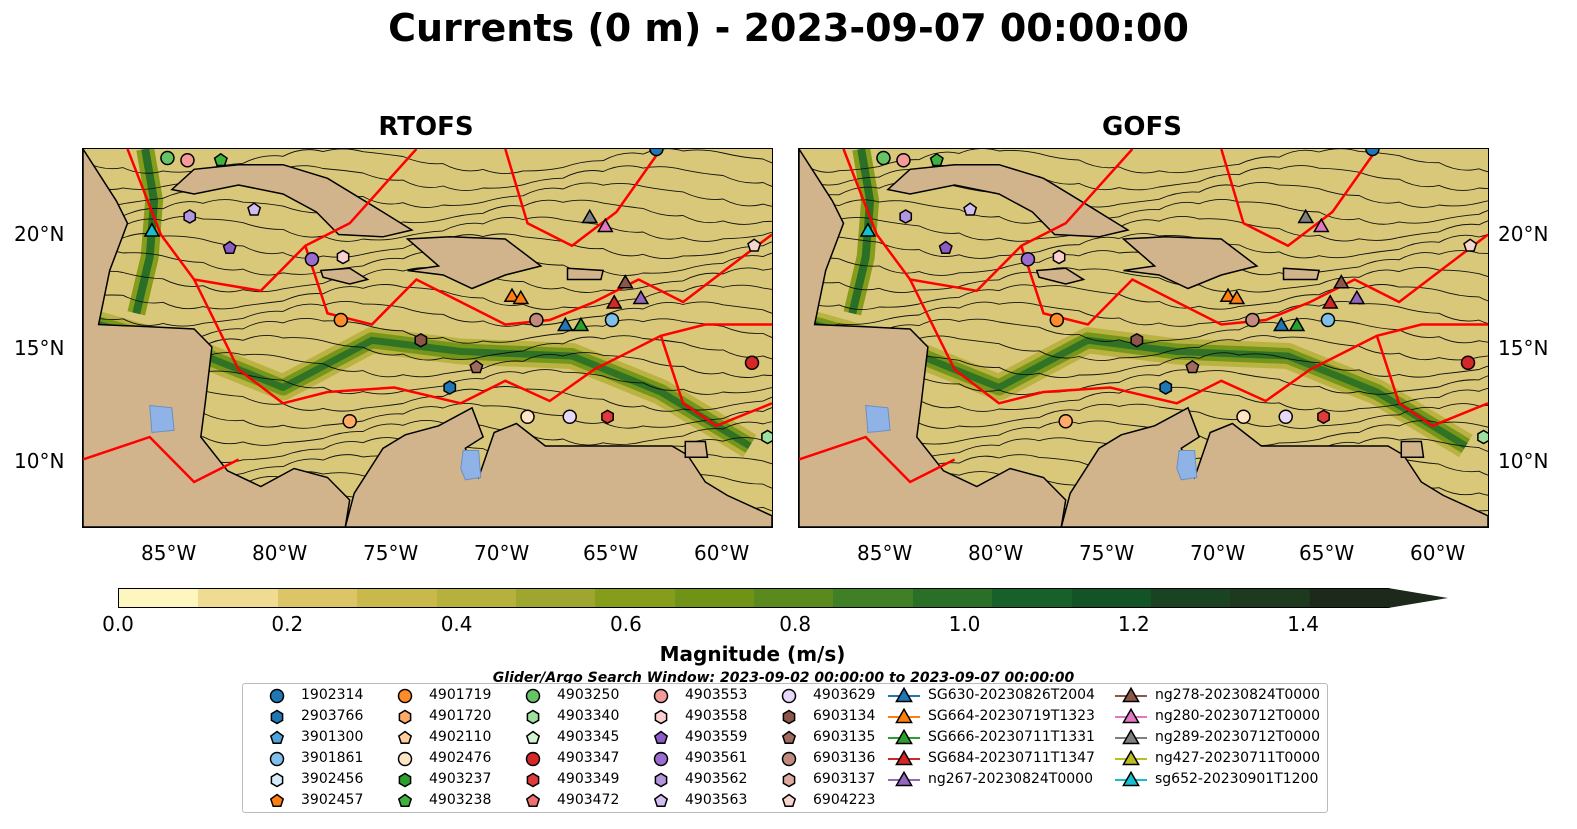 The image size is (1577, 829). Describe the element at coordinates (460, 716) in the screenshot. I see `legend-item-label: 4901720` at that location.